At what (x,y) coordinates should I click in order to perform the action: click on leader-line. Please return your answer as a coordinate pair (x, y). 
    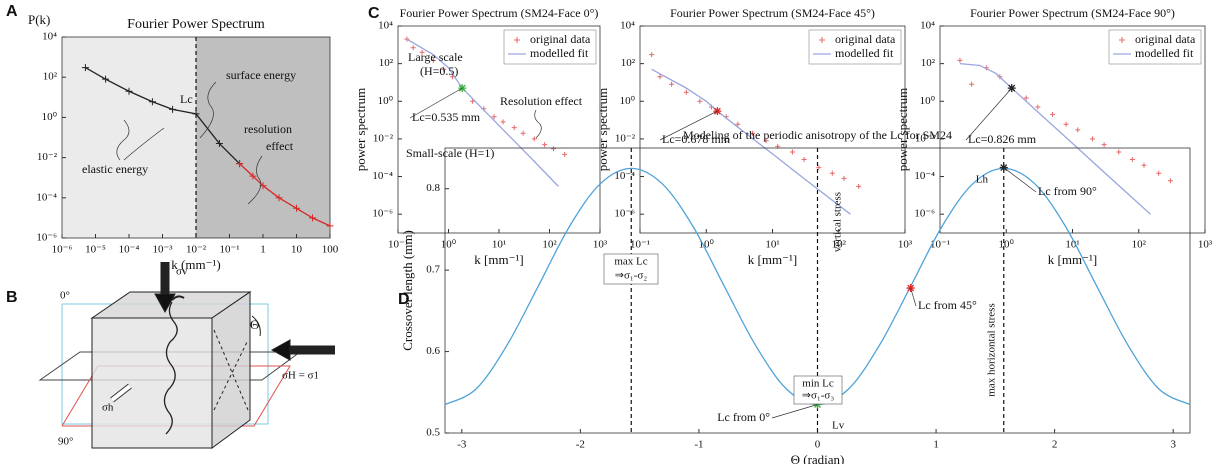
    Looking at the image, I should click on (794, 411).